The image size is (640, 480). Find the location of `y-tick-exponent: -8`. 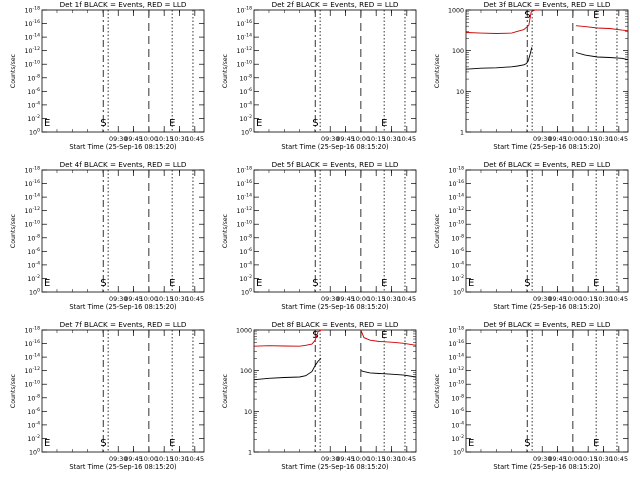

y-tick-exponent: -8 is located at coordinates (249, 76).